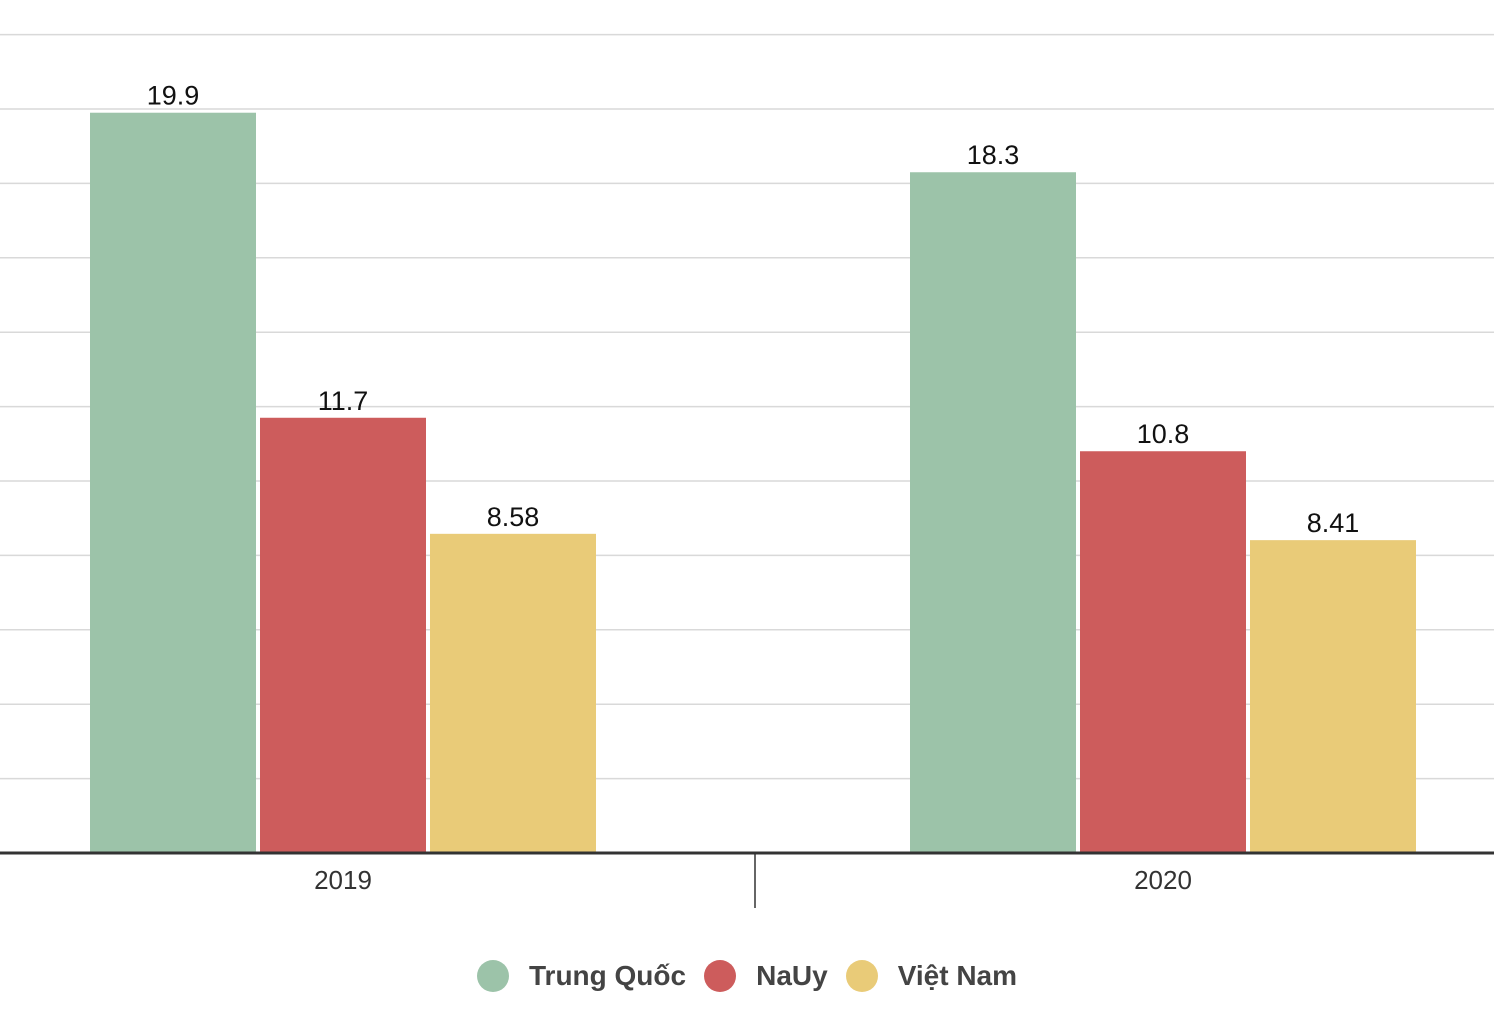  What do you see at coordinates (607, 975) in the screenshot?
I see `legend-label: Trung Quốc` at bounding box center [607, 975].